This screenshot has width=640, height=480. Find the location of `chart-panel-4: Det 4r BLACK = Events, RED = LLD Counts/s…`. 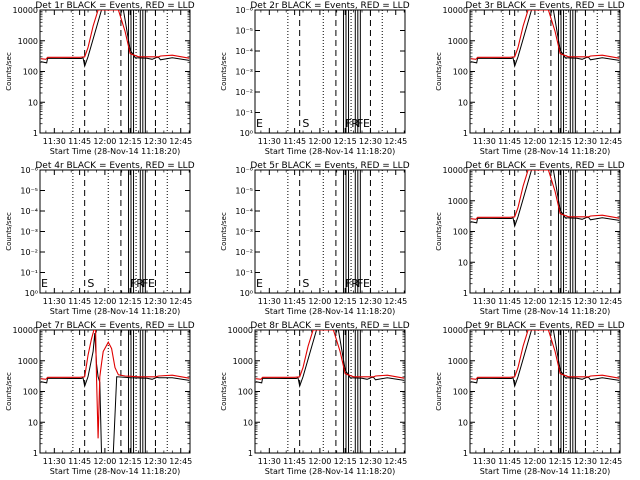

chart-panel-4: Det 4r BLACK = Events, RED = LLD Counts/s… is located at coordinates (100, 238).